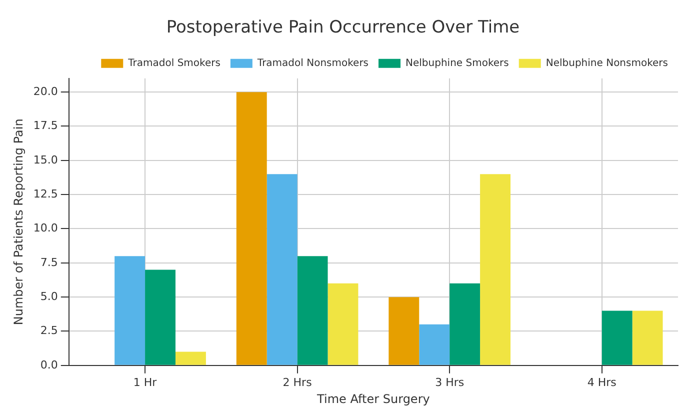  What do you see at coordinates (49, 296) in the screenshot?
I see `y-tick-label: 5.0` at bounding box center [49, 296].